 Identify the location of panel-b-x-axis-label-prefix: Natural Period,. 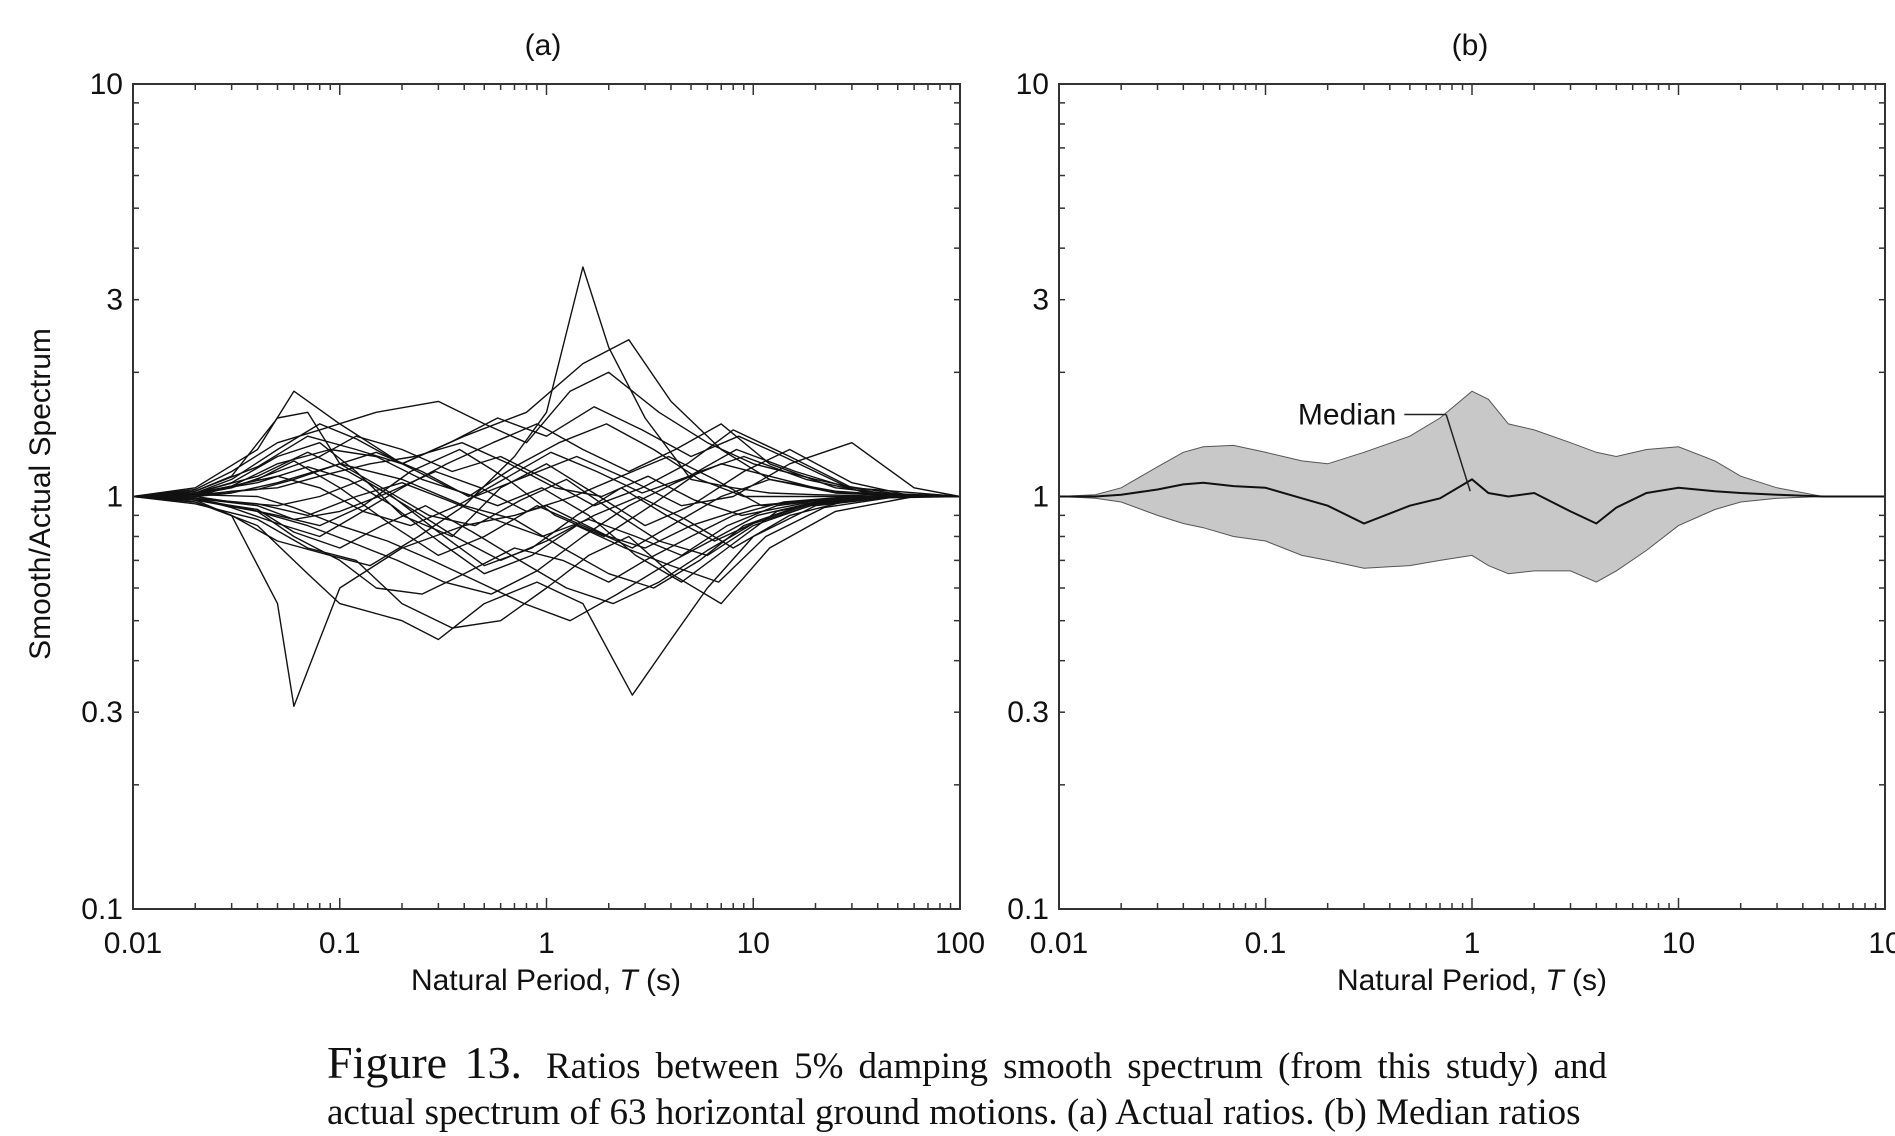
(1441, 980).